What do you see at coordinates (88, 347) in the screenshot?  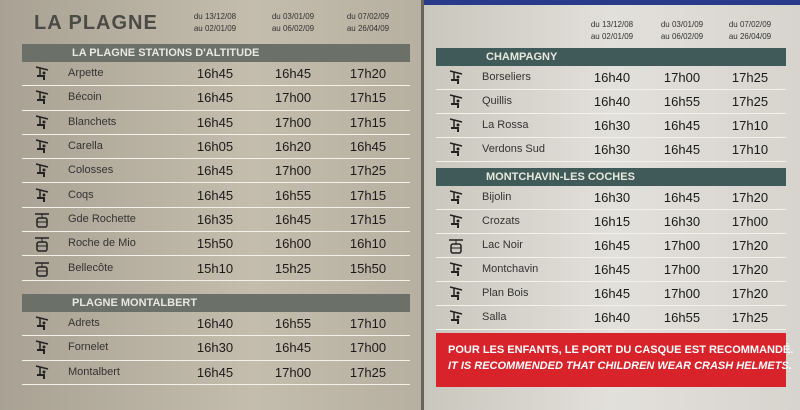 I see `lift-name: Fornelet` at bounding box center [88, 347].